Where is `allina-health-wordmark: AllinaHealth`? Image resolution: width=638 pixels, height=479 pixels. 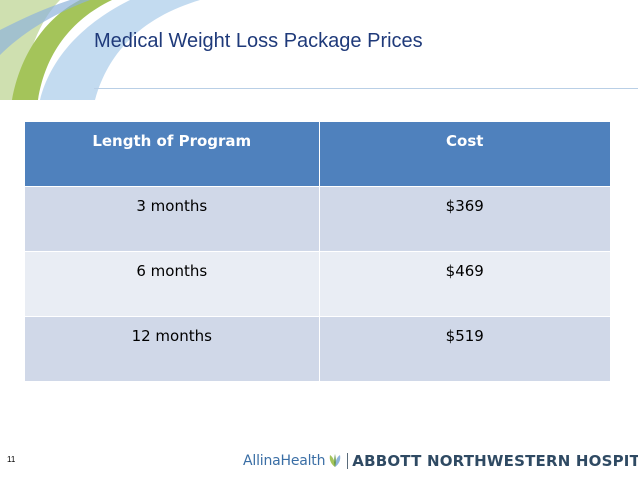 allina-health-wordmark: AllinaHealth is located at coordinates (284, 461).